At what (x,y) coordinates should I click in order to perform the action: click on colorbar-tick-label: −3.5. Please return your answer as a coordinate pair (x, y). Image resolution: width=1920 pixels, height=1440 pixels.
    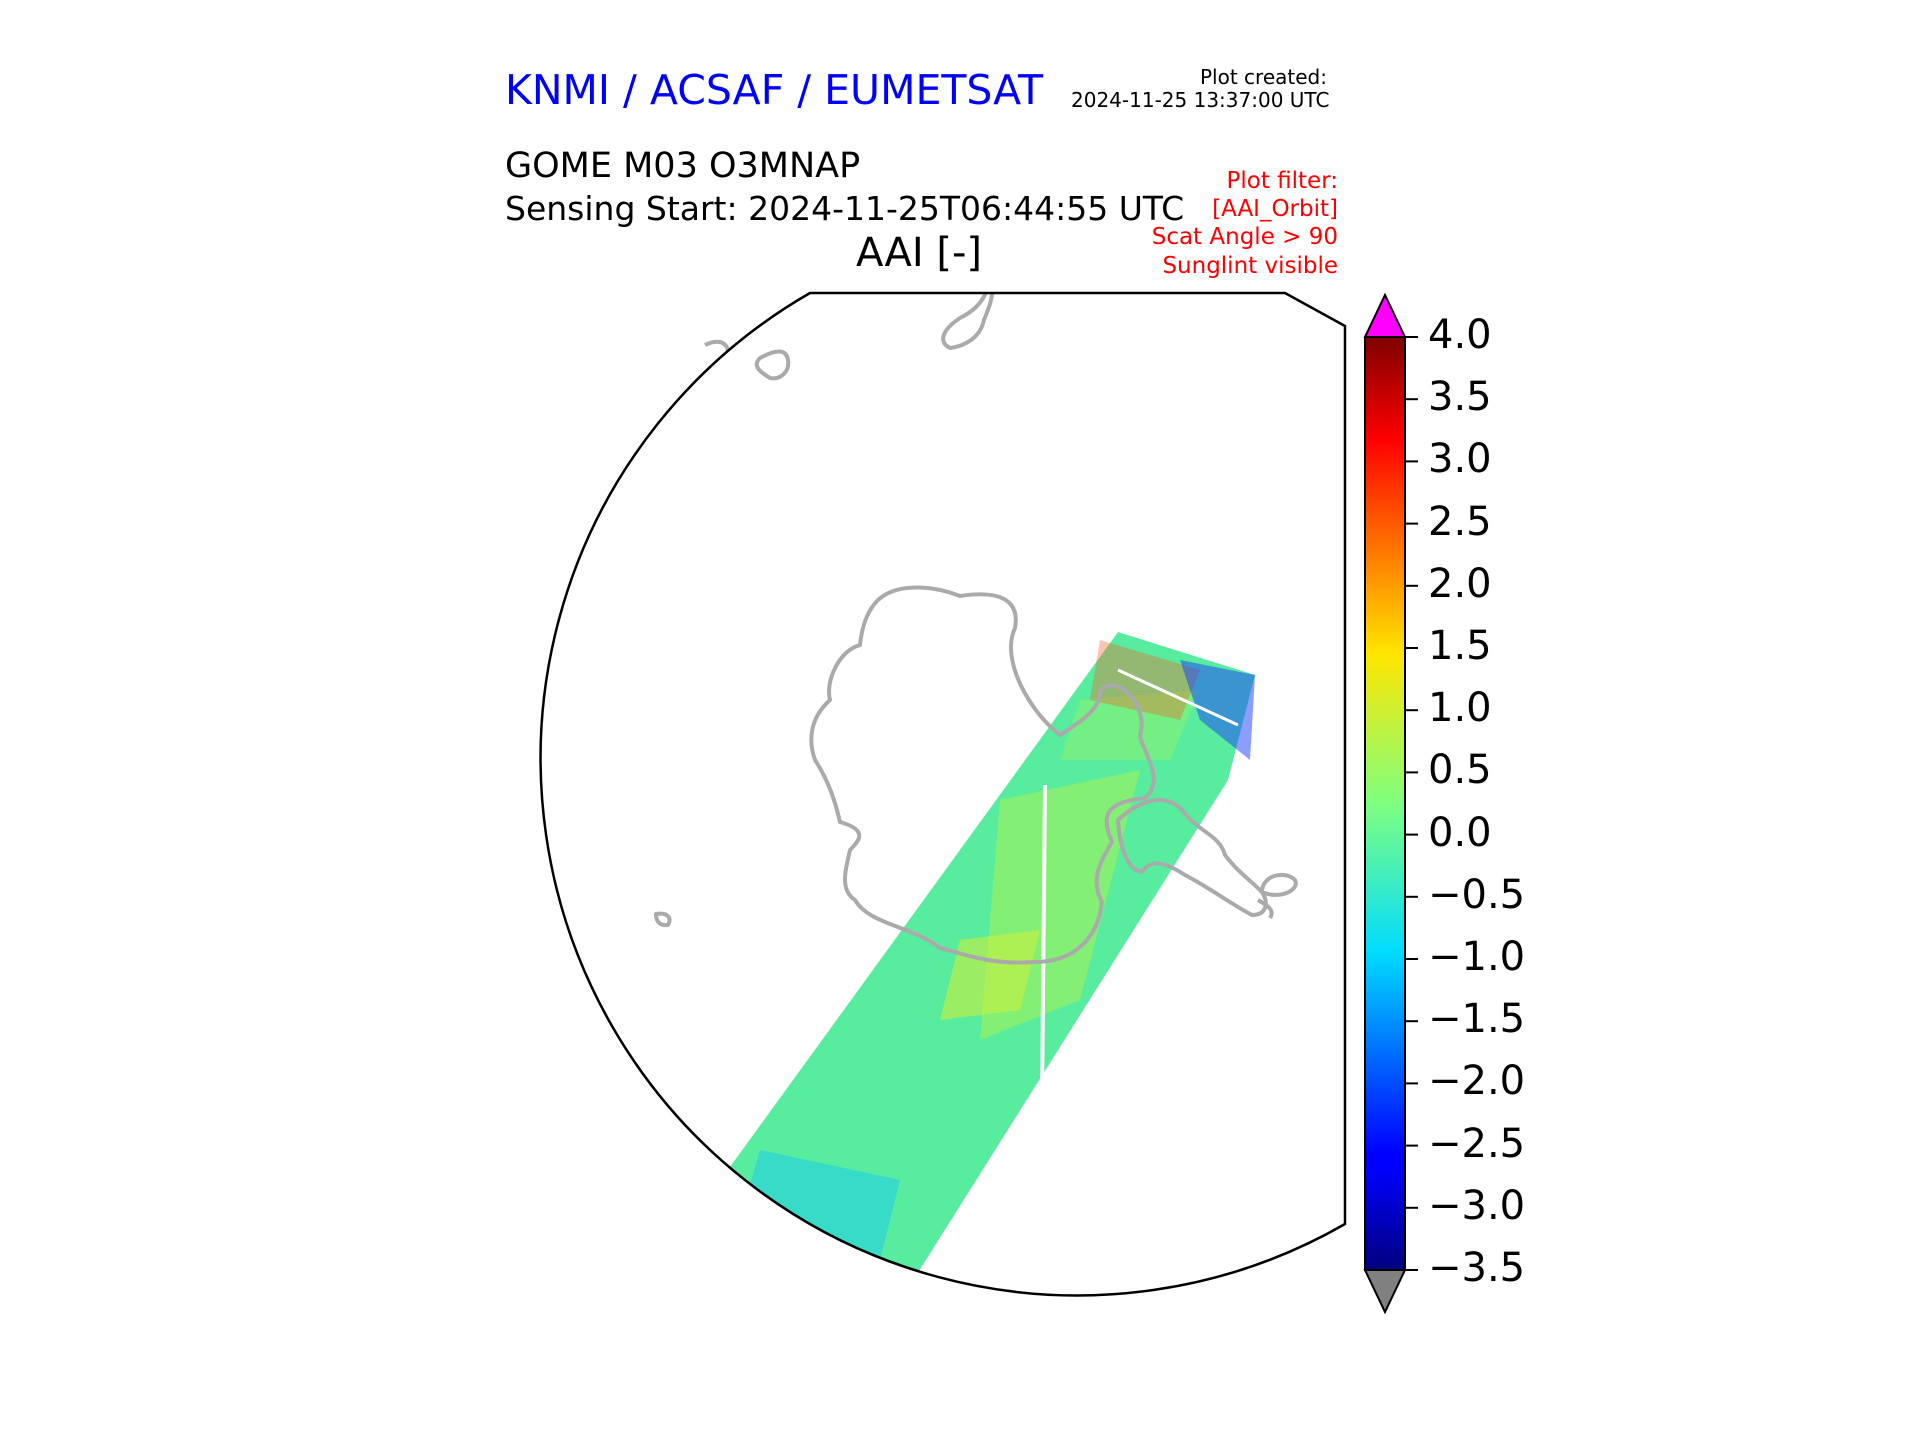
    Looking at the image, I should click on (1477, 1268).